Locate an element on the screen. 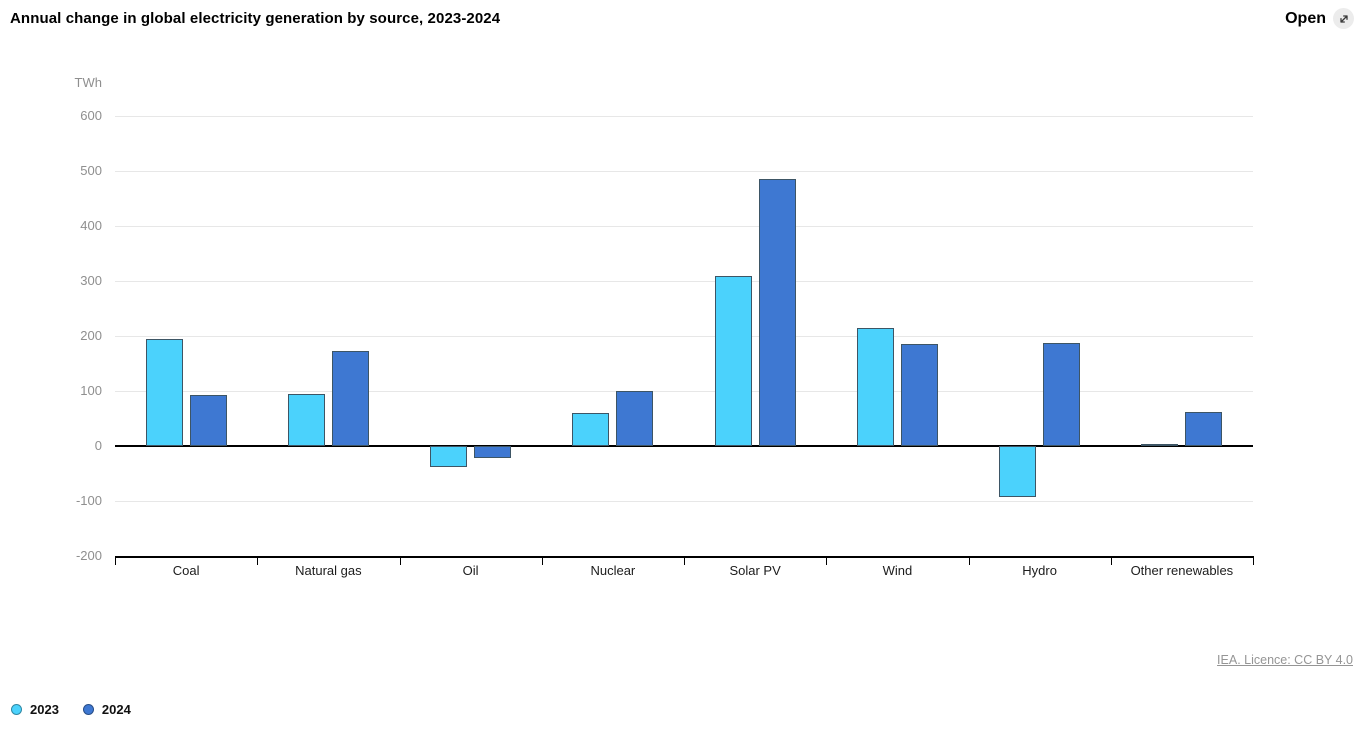  legend-item-2024: 2024 is located at coordinates (106, 709).